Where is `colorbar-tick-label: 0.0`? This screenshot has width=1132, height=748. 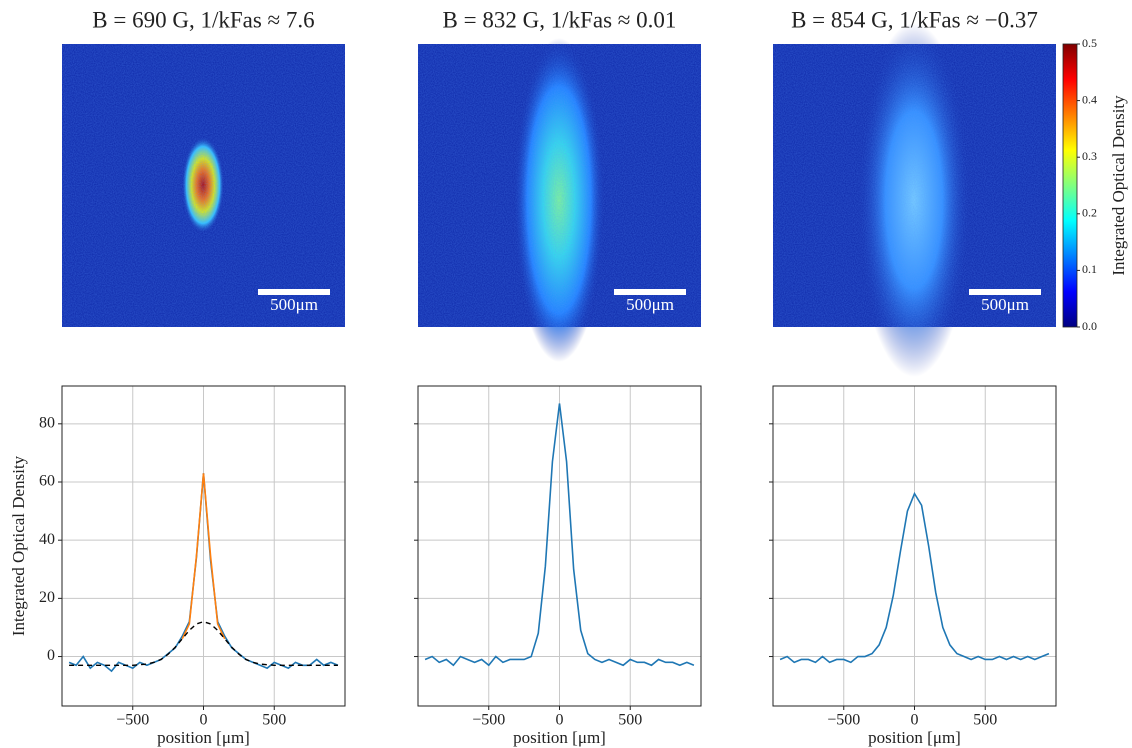
colorbar-tick-label: 0.0 is located at coordinates (1089, 326).